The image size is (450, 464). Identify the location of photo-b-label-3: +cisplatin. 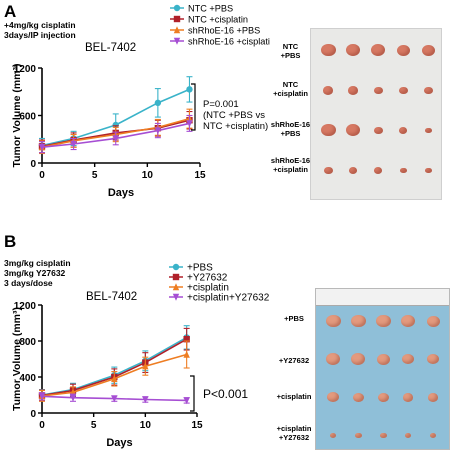
(294, 396).